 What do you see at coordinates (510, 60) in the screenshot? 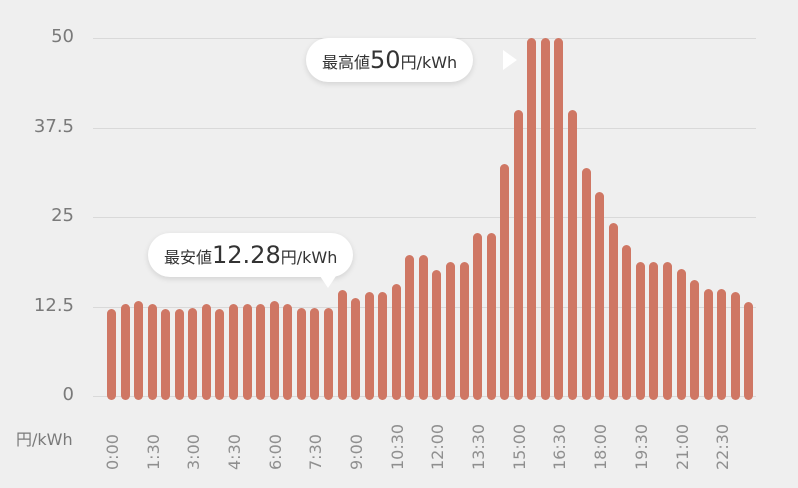
I see `max-bubble-pointer` at bounding box center [510, 60].